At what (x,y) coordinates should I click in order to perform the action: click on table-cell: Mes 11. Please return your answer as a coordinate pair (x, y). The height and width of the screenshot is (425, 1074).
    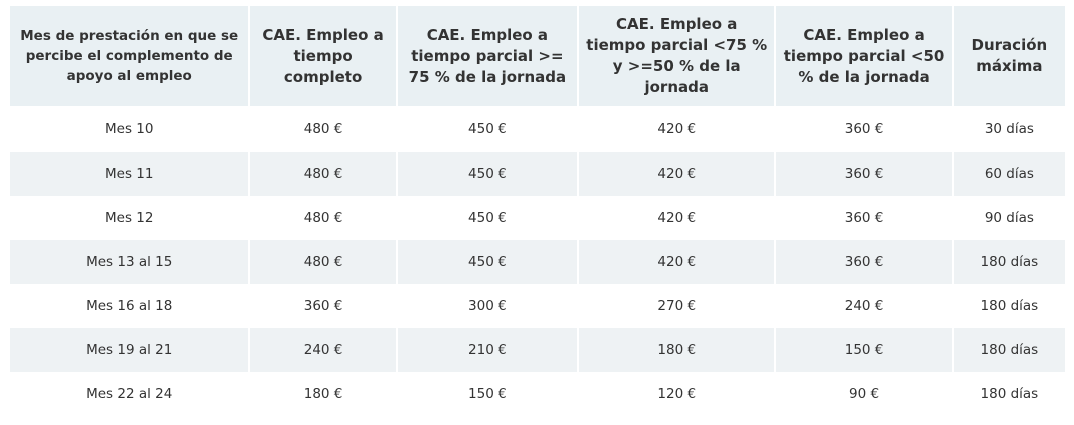
    Looking at the image, I should click on (129, 174).